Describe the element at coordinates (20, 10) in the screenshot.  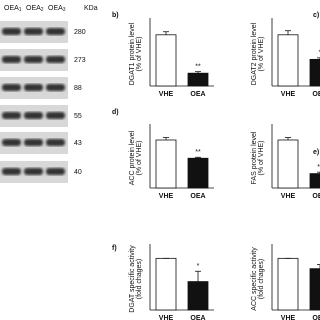
I see `lane-sub: 1` at that location.